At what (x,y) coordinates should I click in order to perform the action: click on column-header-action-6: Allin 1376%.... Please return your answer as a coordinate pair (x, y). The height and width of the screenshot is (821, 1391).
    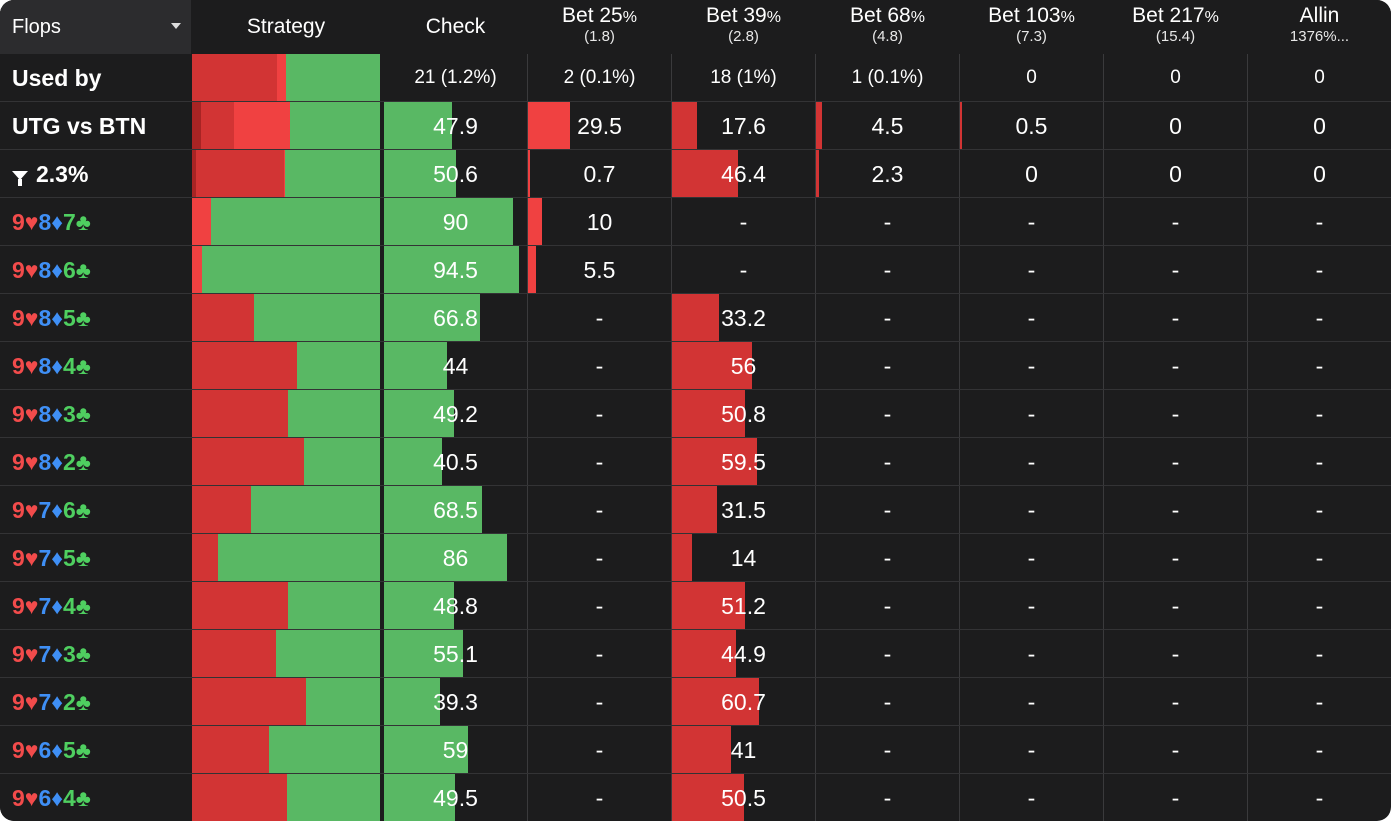
    Looking at the image, I should click on (1319, 27).